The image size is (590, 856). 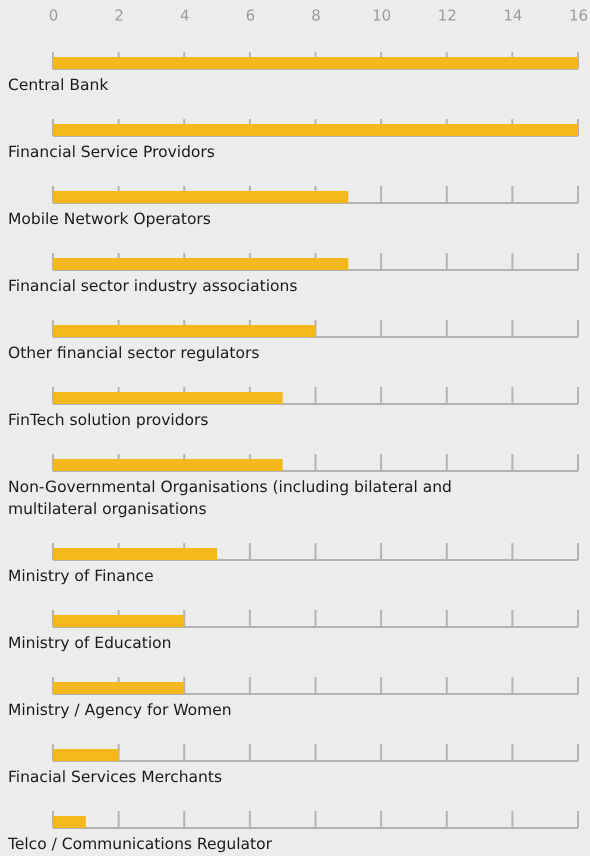 What do you see at coordinates (447, 15) in the screenshot?
I see `x-tick-label: 12` at bounding box center [447, 15].